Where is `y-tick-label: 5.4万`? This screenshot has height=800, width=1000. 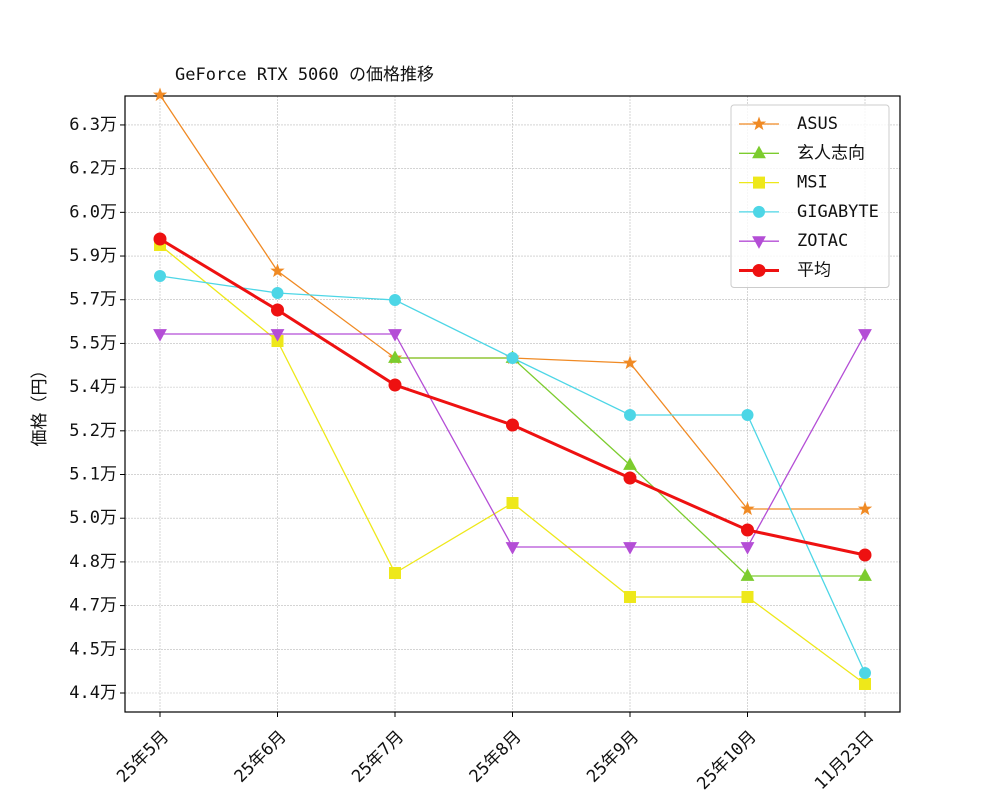
y-tick-label: 5.4万 is located at coordinates (93, 387).